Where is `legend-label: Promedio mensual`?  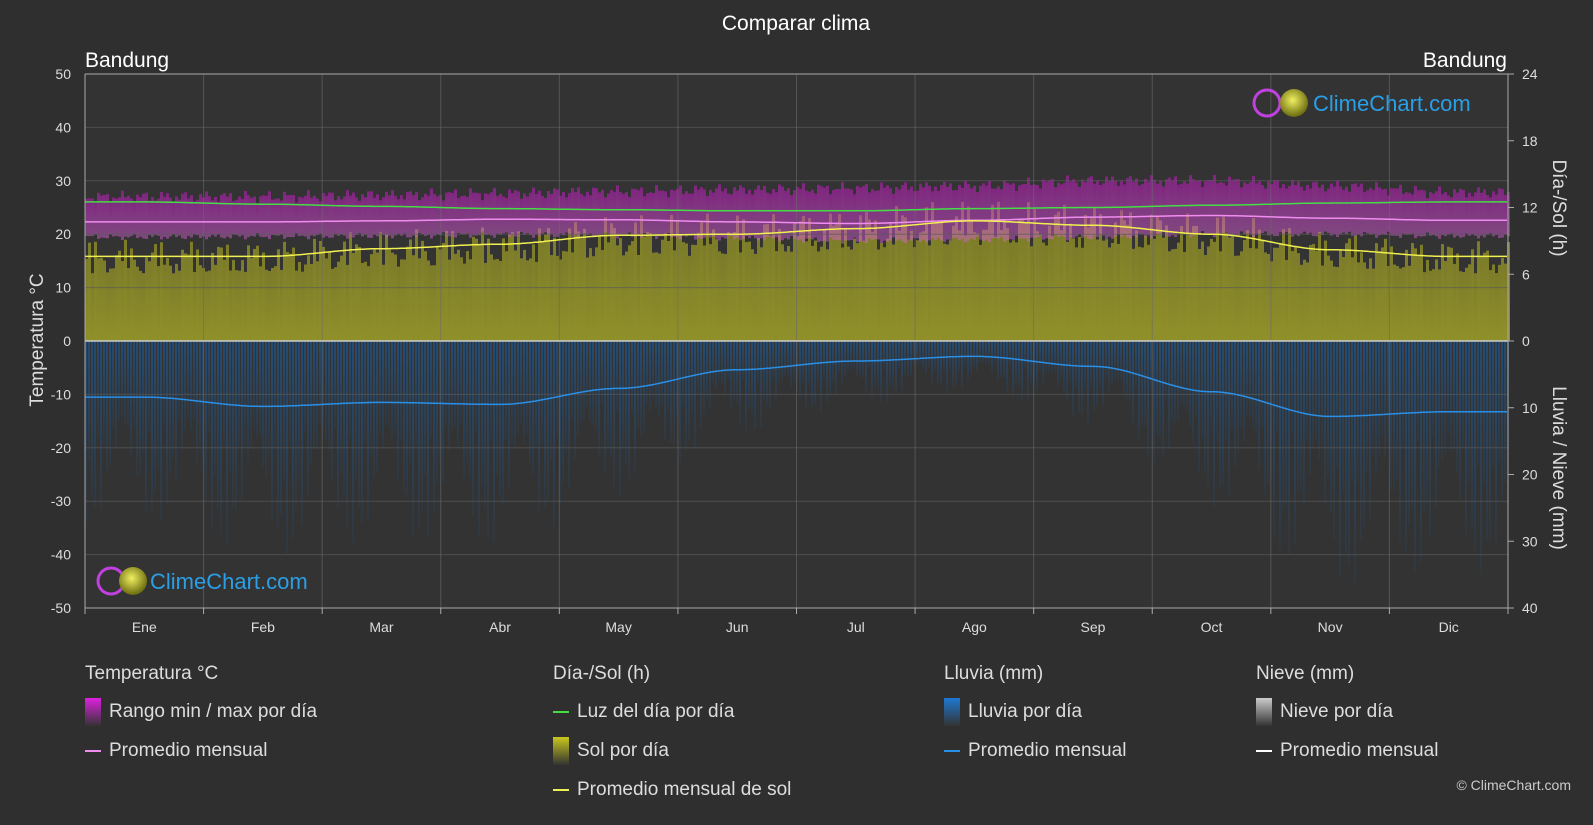 legend-label: Promedio mensual is located at coordinates (1047, 750).